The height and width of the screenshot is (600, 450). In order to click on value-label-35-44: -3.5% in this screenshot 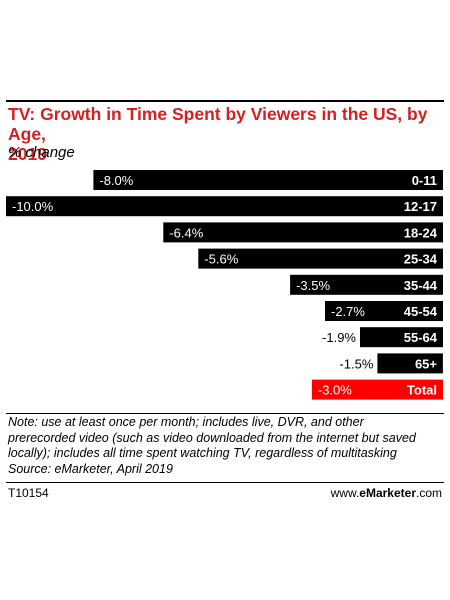, I will do `click(313, 285)`.